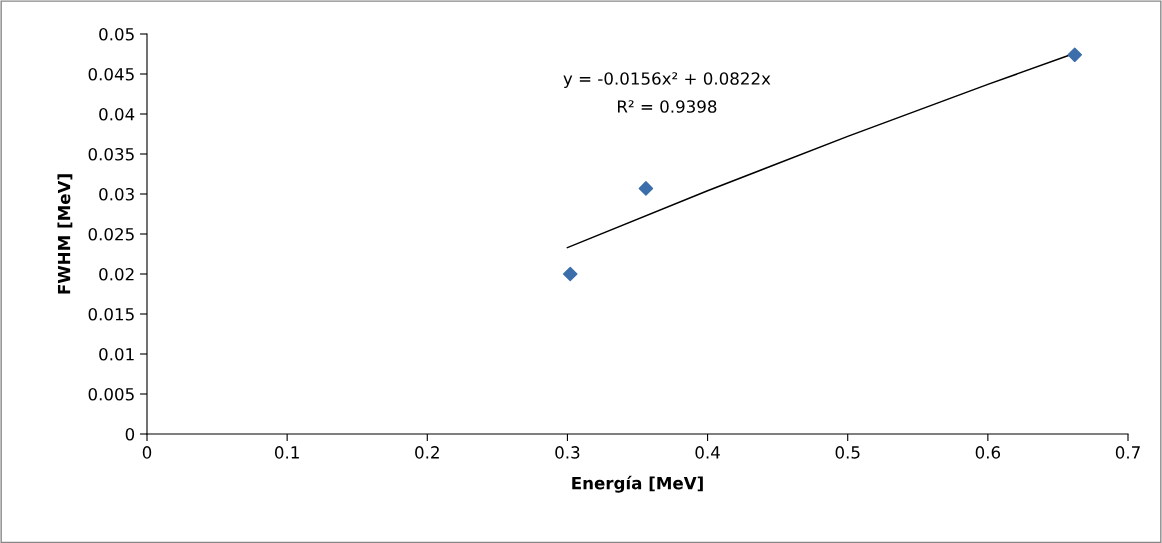 The width and height of the screenshot is (1162, 543). What do you see at coordinates (116, 34) in the screenshot?
I see `y-tick-label: 0.05` at bounding box center [116, 34].